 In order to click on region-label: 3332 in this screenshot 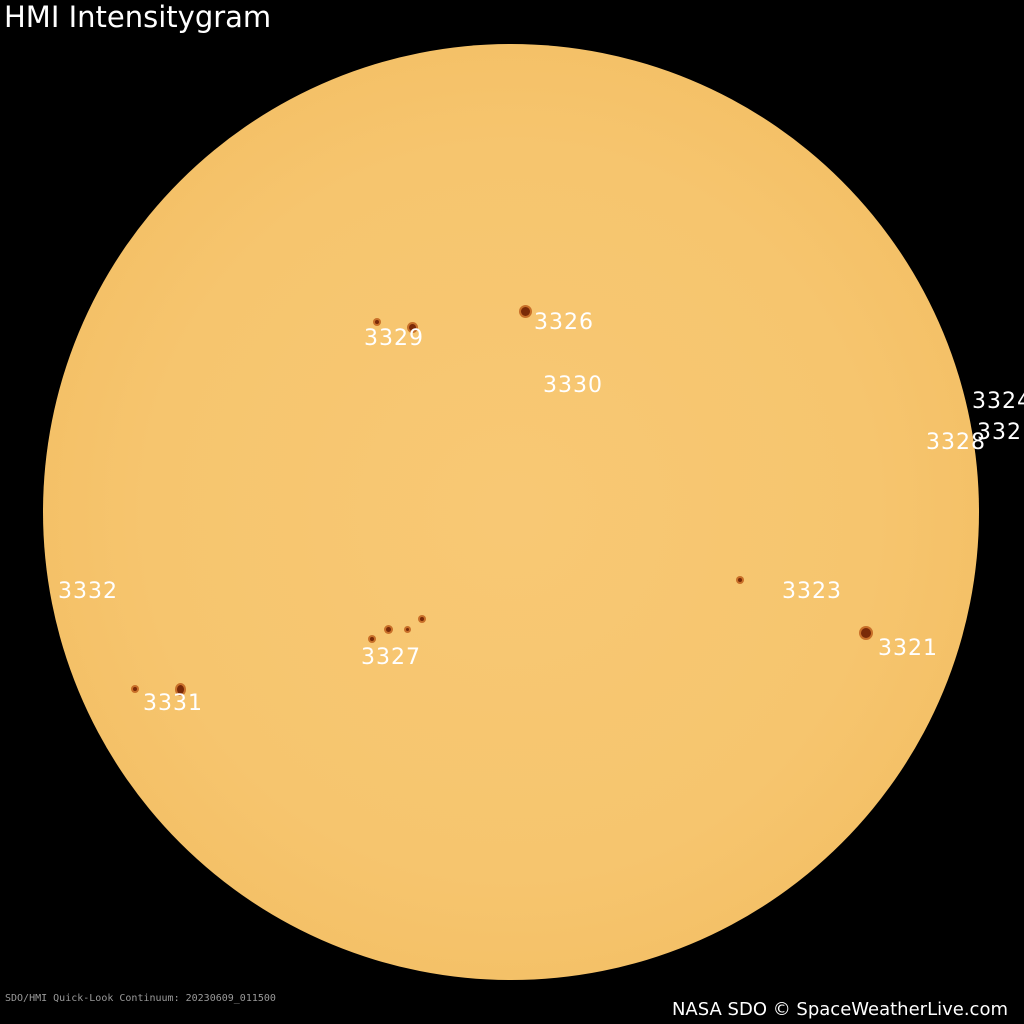, I will do `click(88, 591)`.